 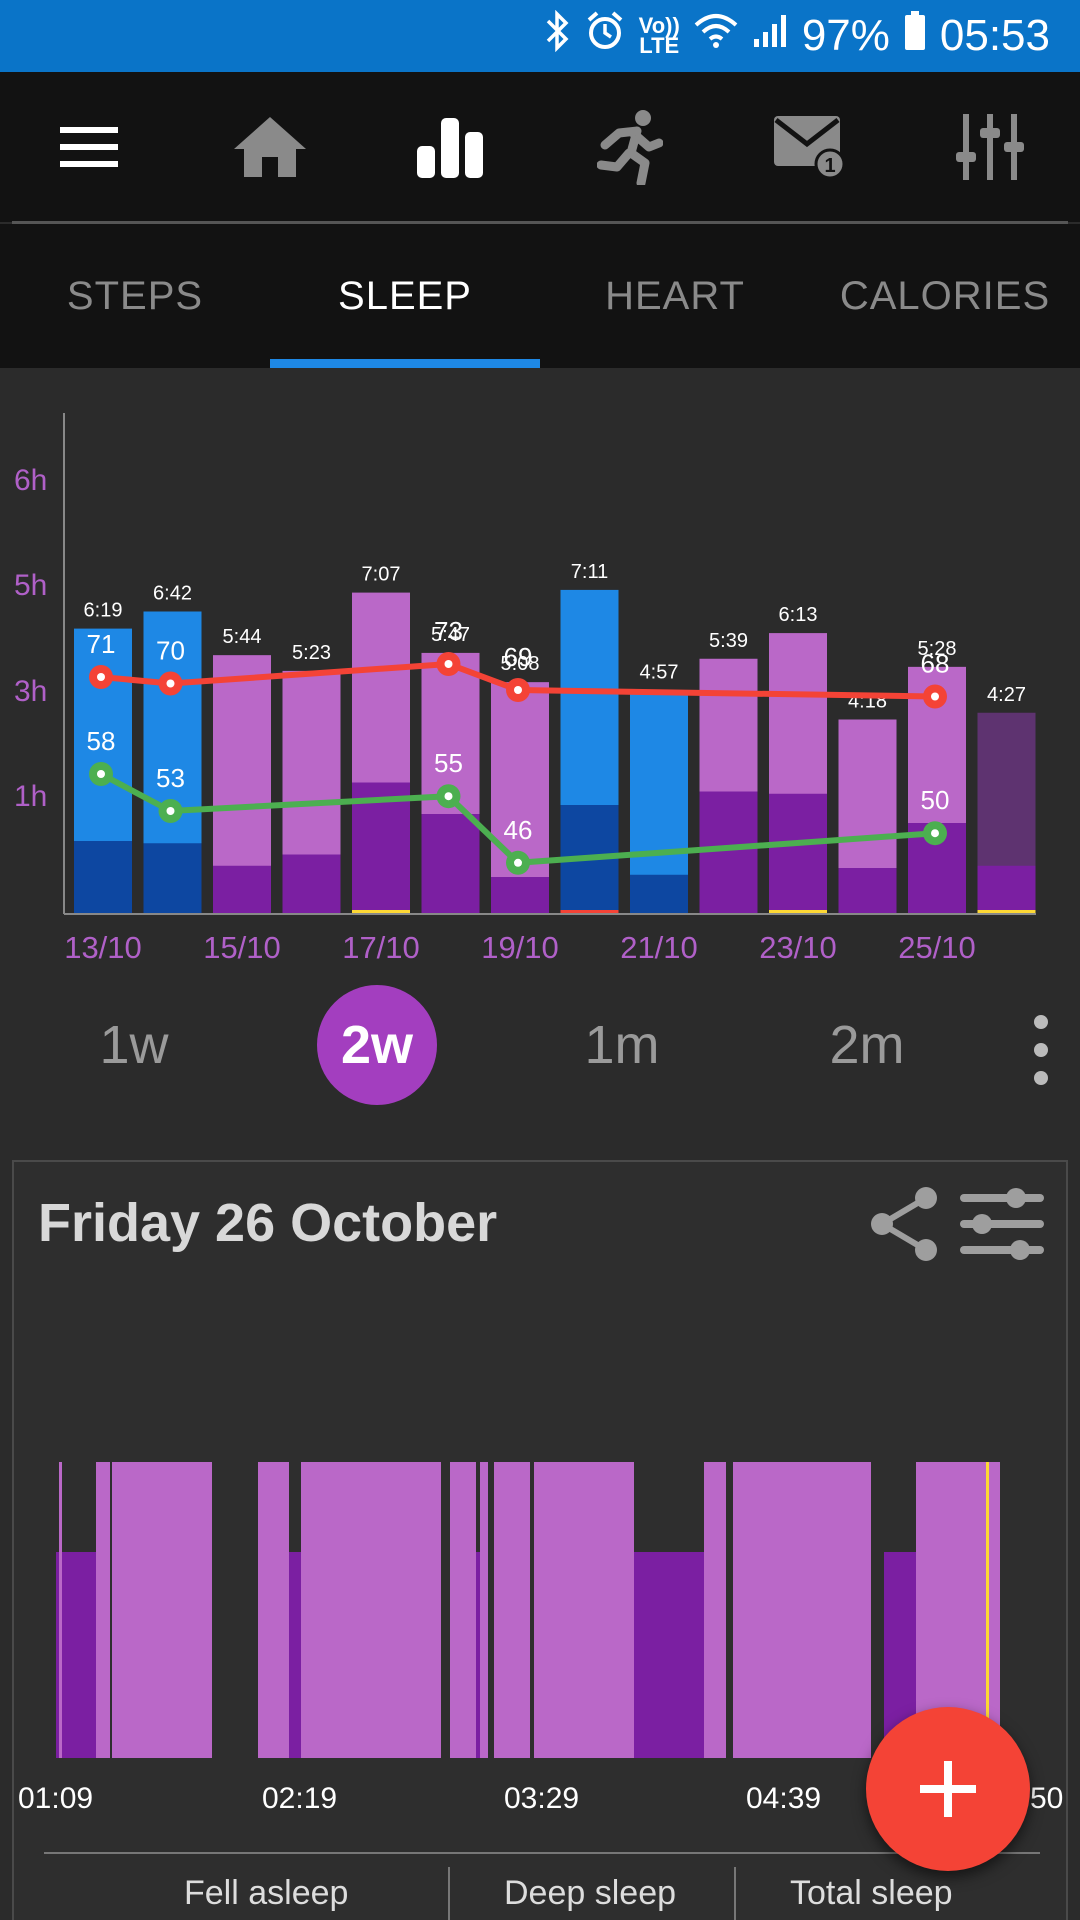 I want to click on settings-button, so click(x=990, y=147).